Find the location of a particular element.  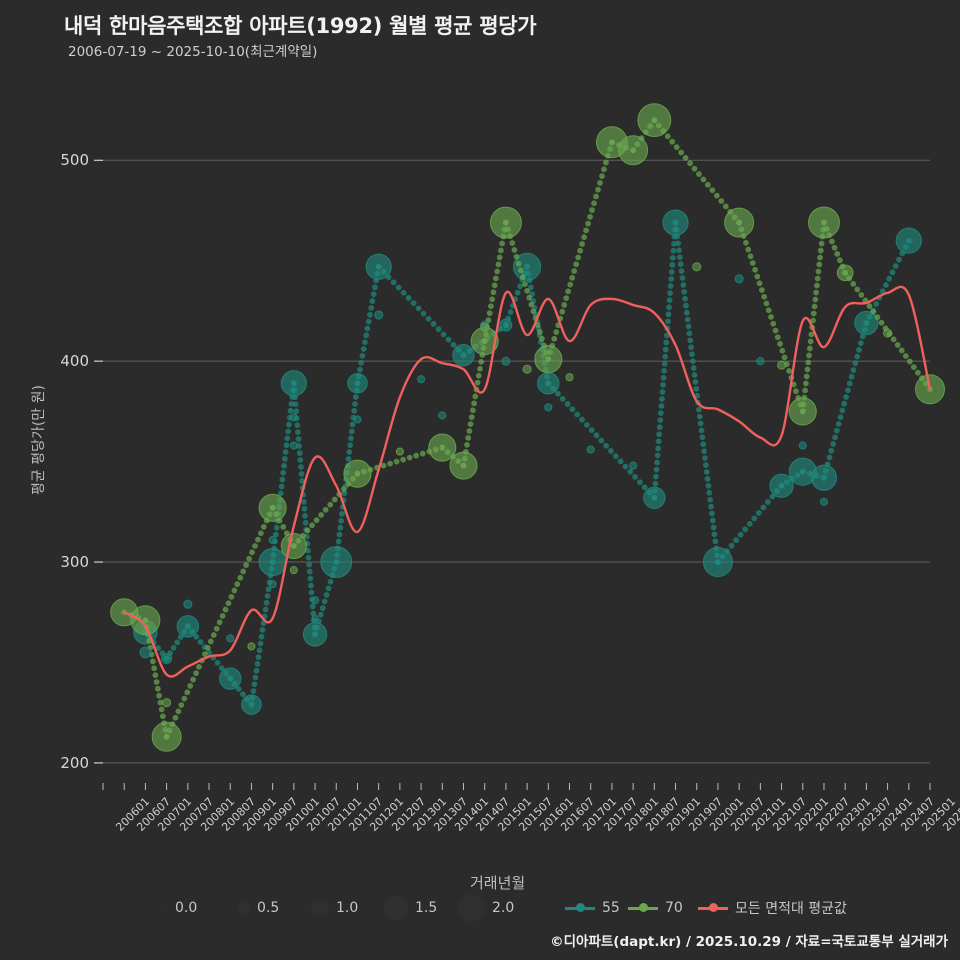

x-axis-label: 거래년월 is located at coordinates (498, 883).